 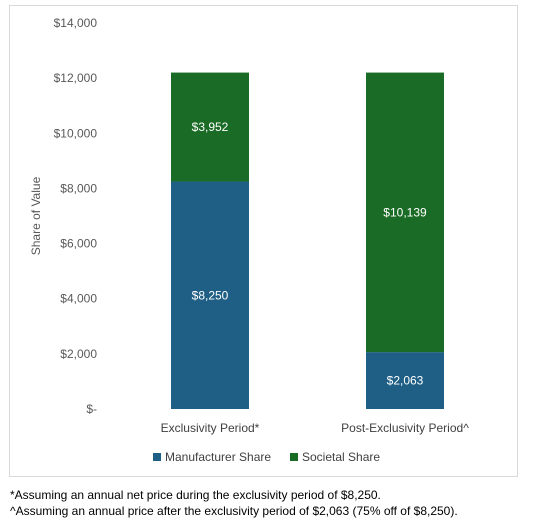 I want to click on y-tick-label: $-, so click(x=91, y=409).